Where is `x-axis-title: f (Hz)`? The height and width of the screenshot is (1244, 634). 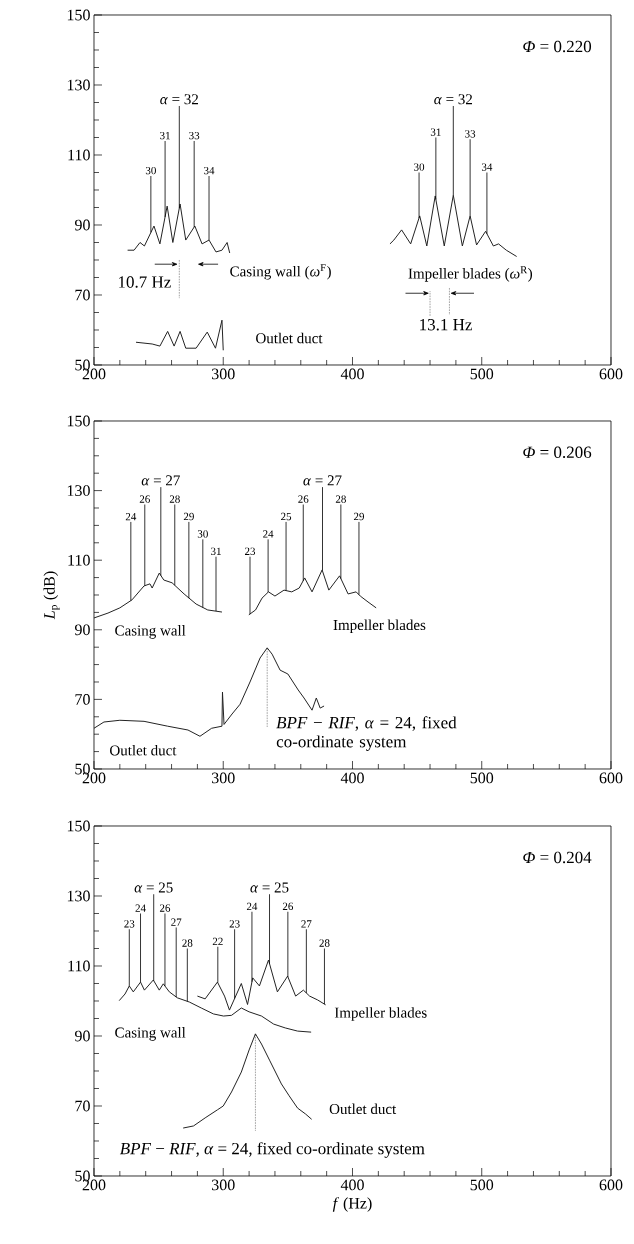 x-axis-title: f (Hz) is located at coordinates (352, 1204).